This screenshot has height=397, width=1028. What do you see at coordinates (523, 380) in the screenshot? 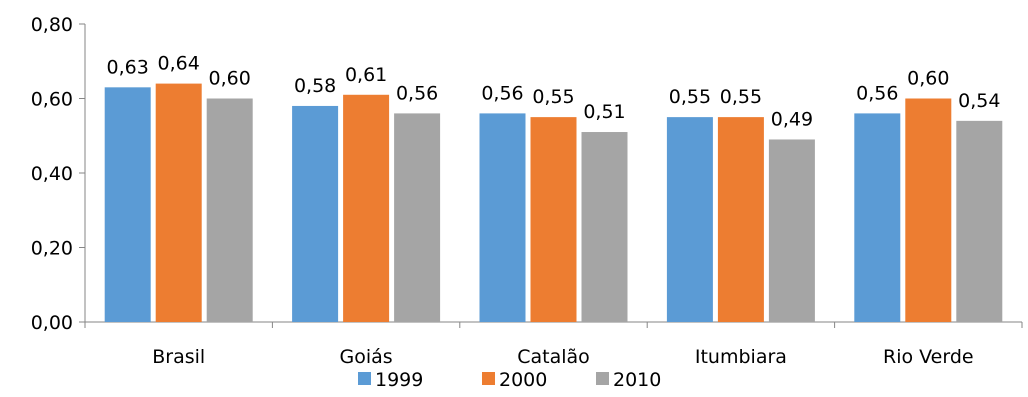
I see `legend-label: 2000` at bounding box center [523, 380].